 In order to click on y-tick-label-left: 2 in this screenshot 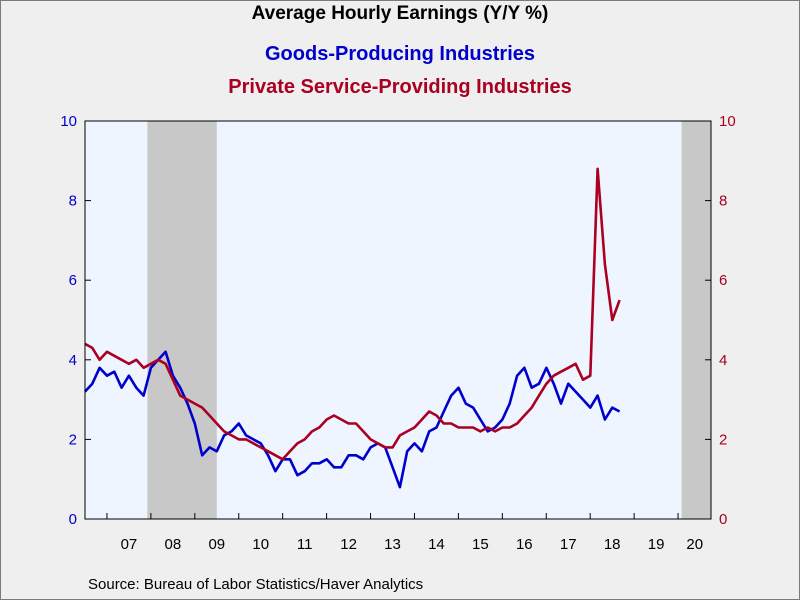, I will do `click(73, 439)`.